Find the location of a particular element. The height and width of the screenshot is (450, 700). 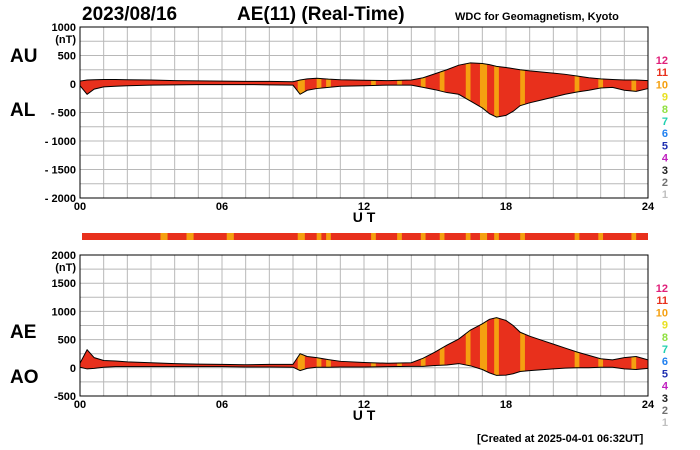

station-bar is located at coordinates (365, 236).